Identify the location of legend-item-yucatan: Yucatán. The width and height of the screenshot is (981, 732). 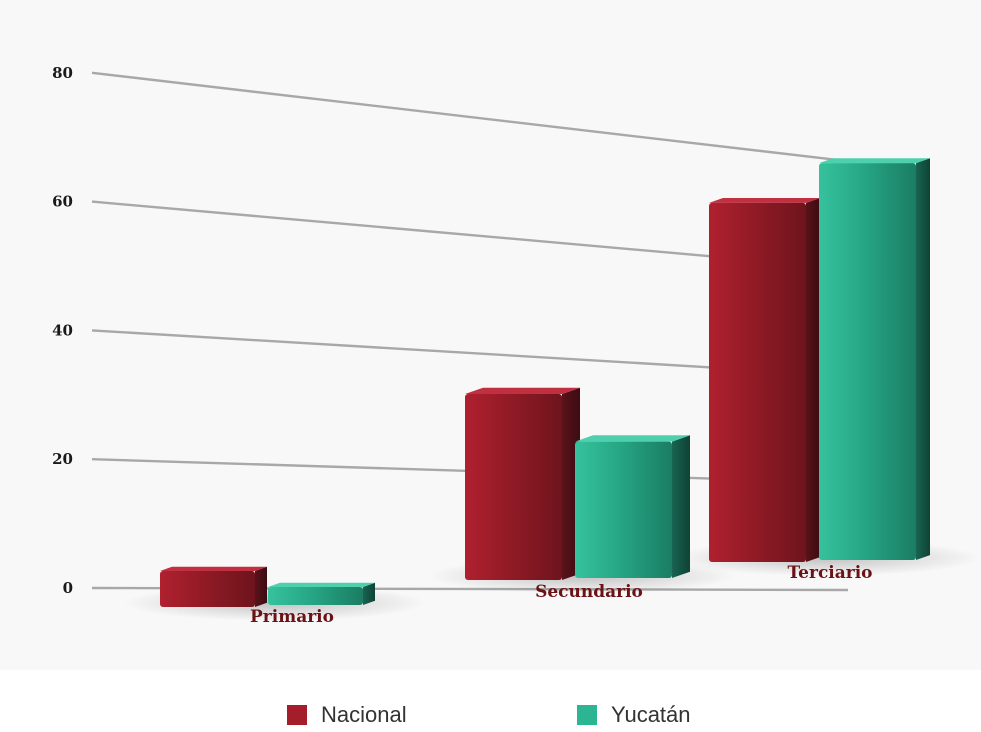
(634, 715).